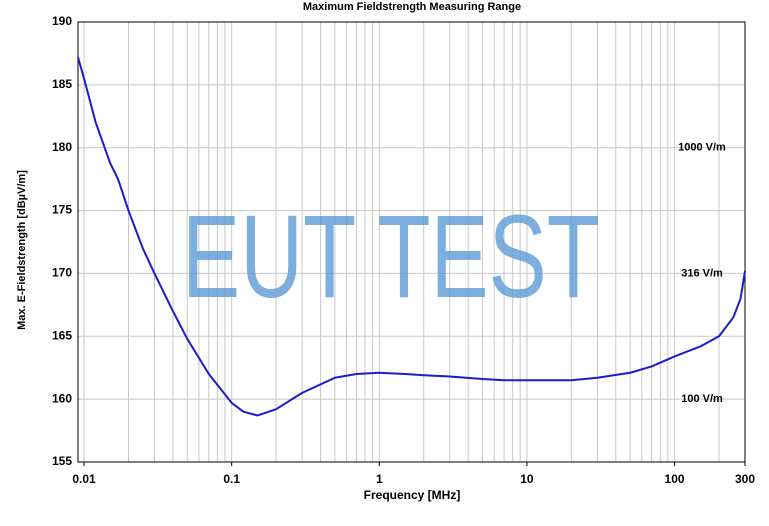 This screenshot has width=769, height=526. Describe the element at coordinates (84, 479) in the screenshot. I see `x-tick-label: 0.01` at that location.